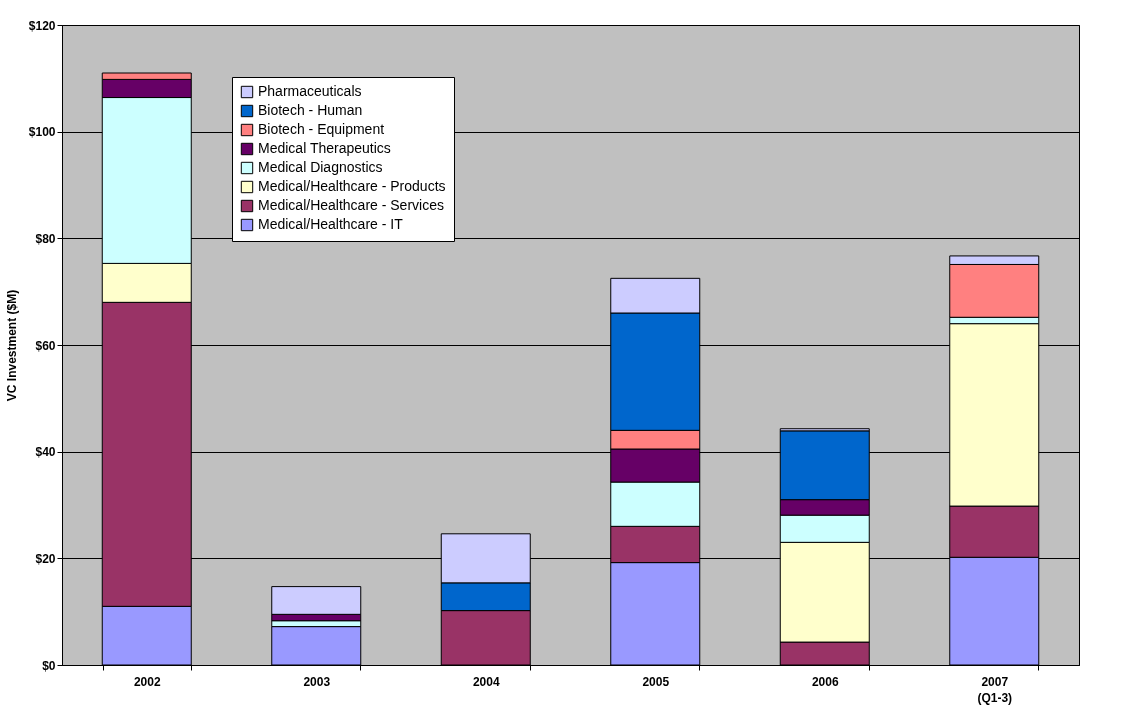 Image resolution: width=1126 pixels, height=725 pixels. Describe the element at coordinates (45, 558) in the screenshot. I see `y-tick-label: $20` at that location.